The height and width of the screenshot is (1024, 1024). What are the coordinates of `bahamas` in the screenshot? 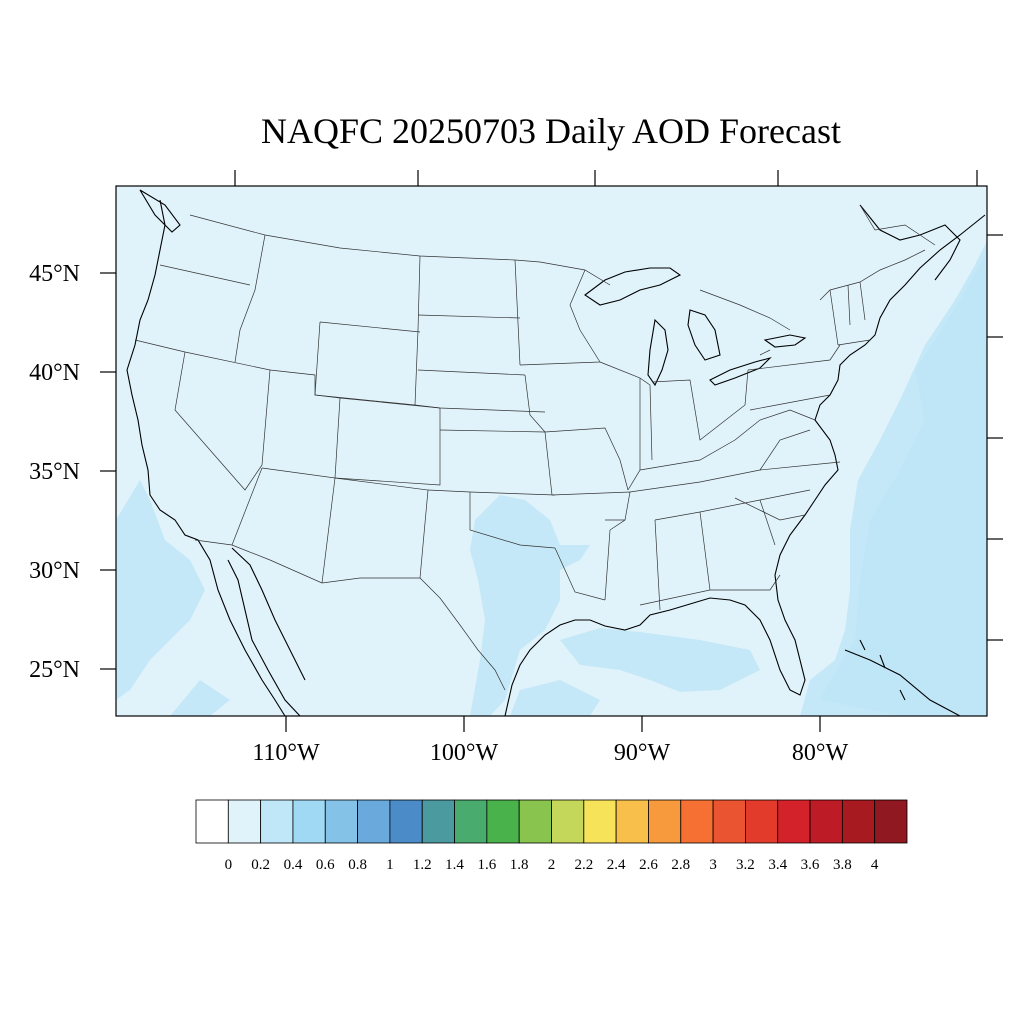 It's located at (882, 670).